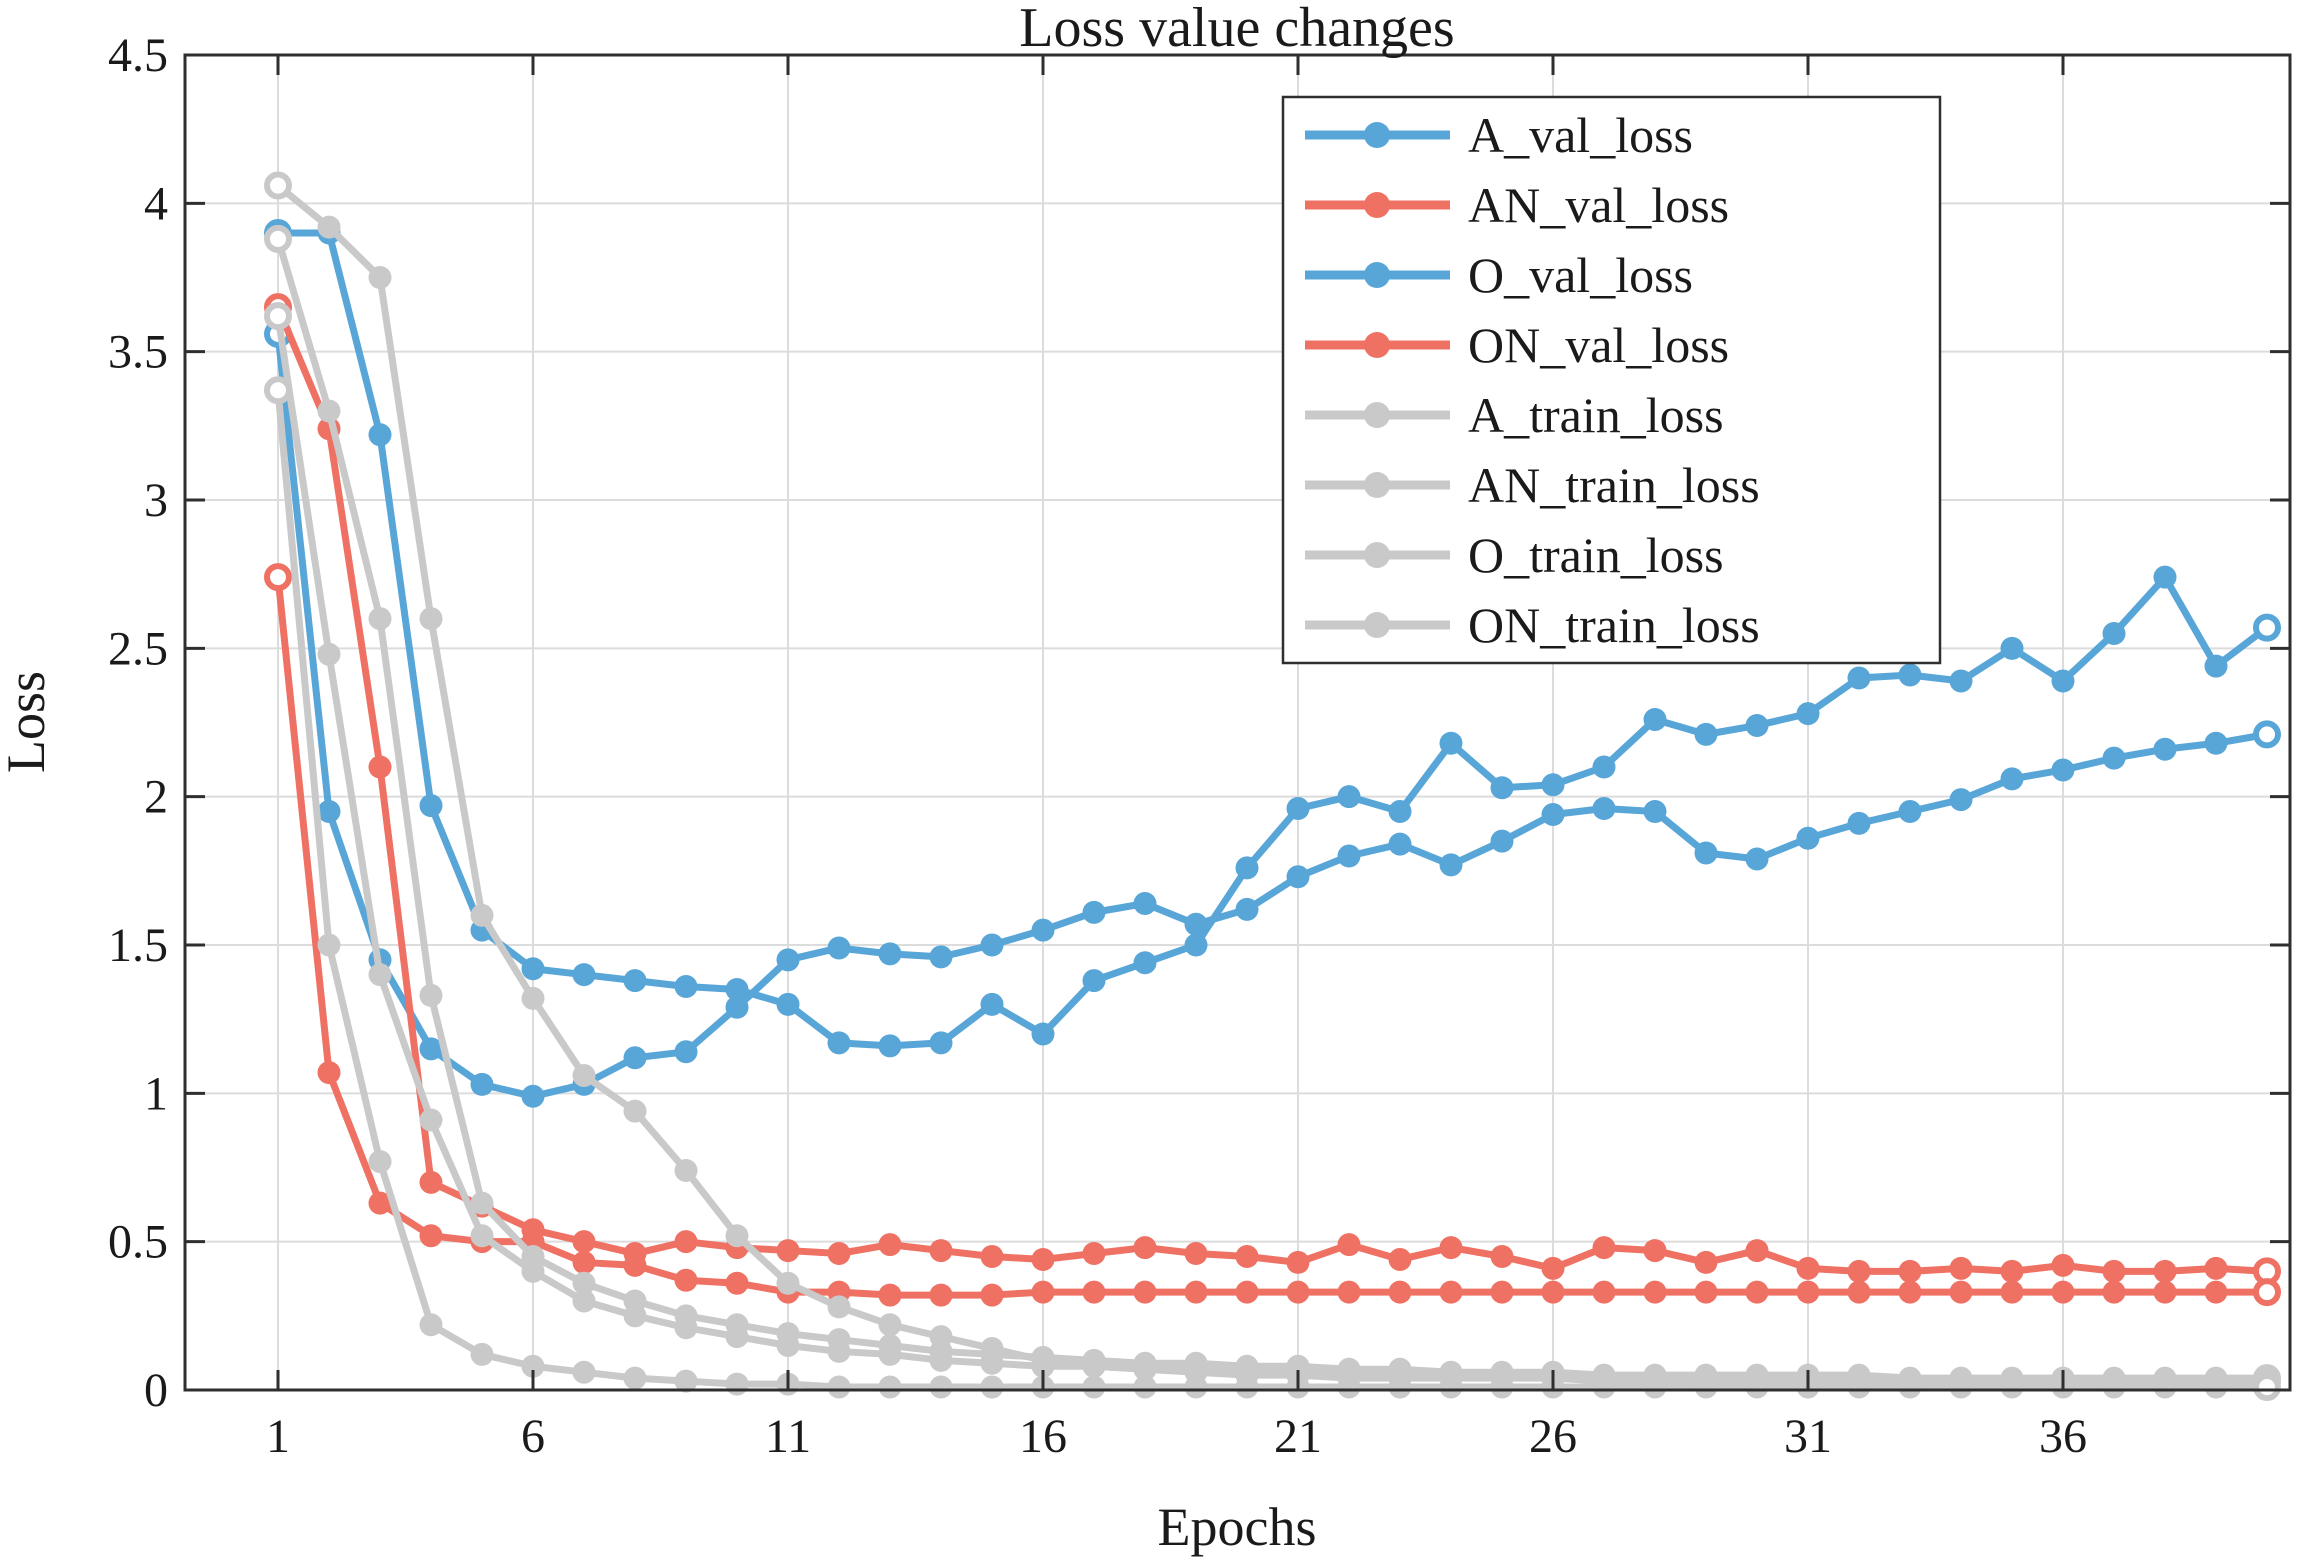  I want to click on y-tick-label-4: 4, so click(156, 203).